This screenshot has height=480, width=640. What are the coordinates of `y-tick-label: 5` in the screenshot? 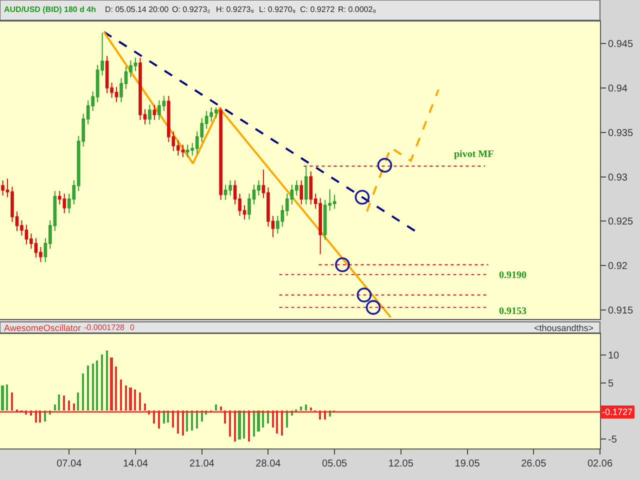 It's located at (611, 384).